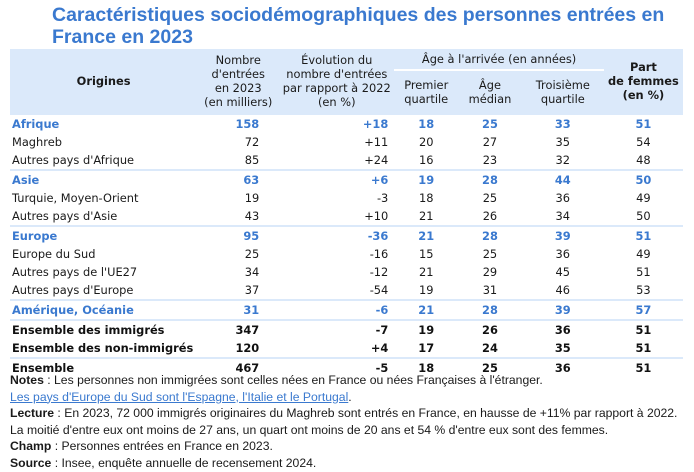 This screenshot has width=694, height=472. Describe the element at coordinates (247, 348) in the screenshot. I see `cell-count: 120` at that location.